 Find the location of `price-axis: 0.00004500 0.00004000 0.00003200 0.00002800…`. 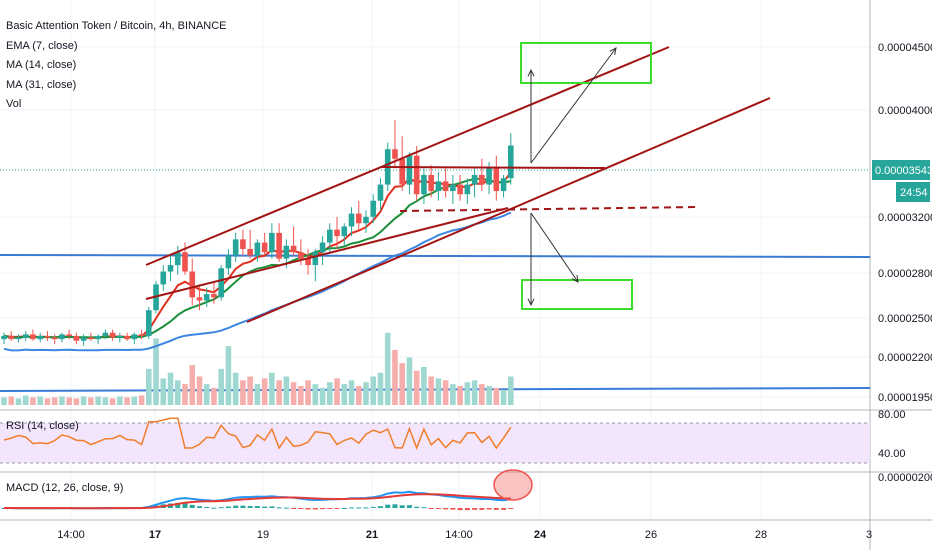

price-axis: 0.00004500 0.00004000 0.00003200 0.00002800… is located at coordinates (905, 223).